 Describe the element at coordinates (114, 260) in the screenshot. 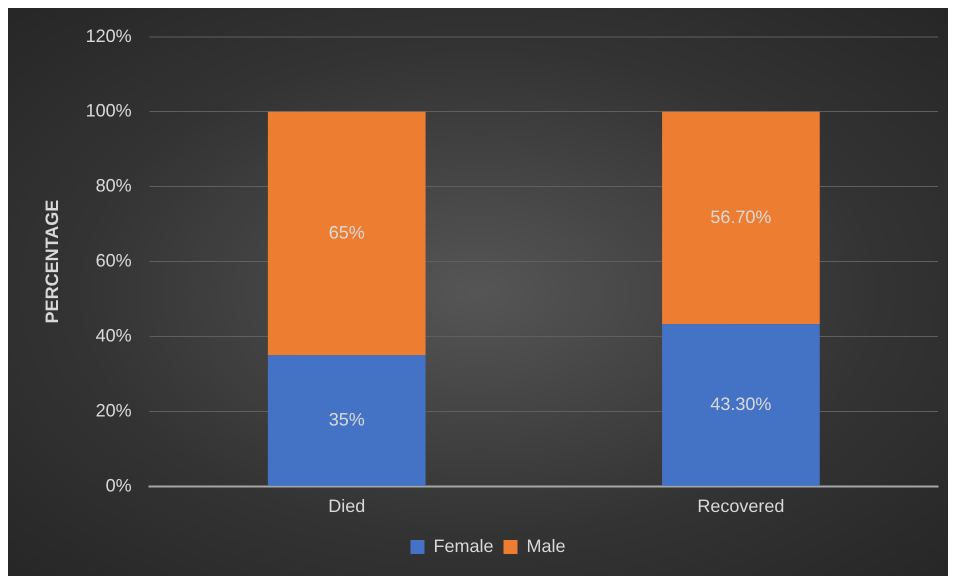

I see `y-tick-label: 60%` at that location.